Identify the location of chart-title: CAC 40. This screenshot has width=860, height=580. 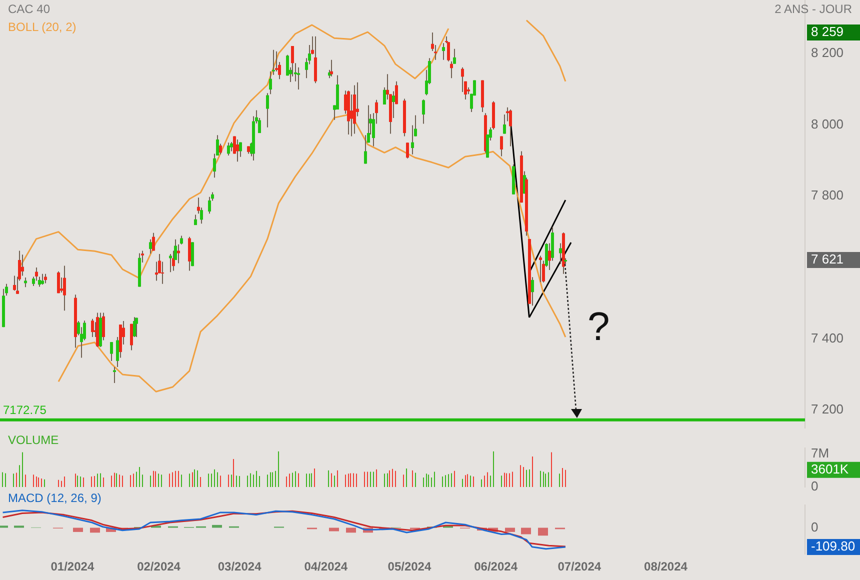
(29, 9).